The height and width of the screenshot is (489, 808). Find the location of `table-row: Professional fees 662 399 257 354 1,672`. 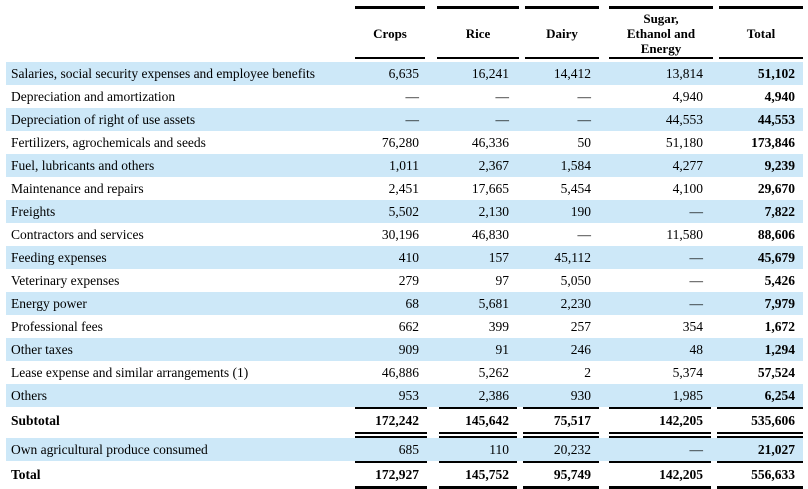

table-row: Professional fees 662 399 257 354 1,672 is located at coordinates (404, 326).